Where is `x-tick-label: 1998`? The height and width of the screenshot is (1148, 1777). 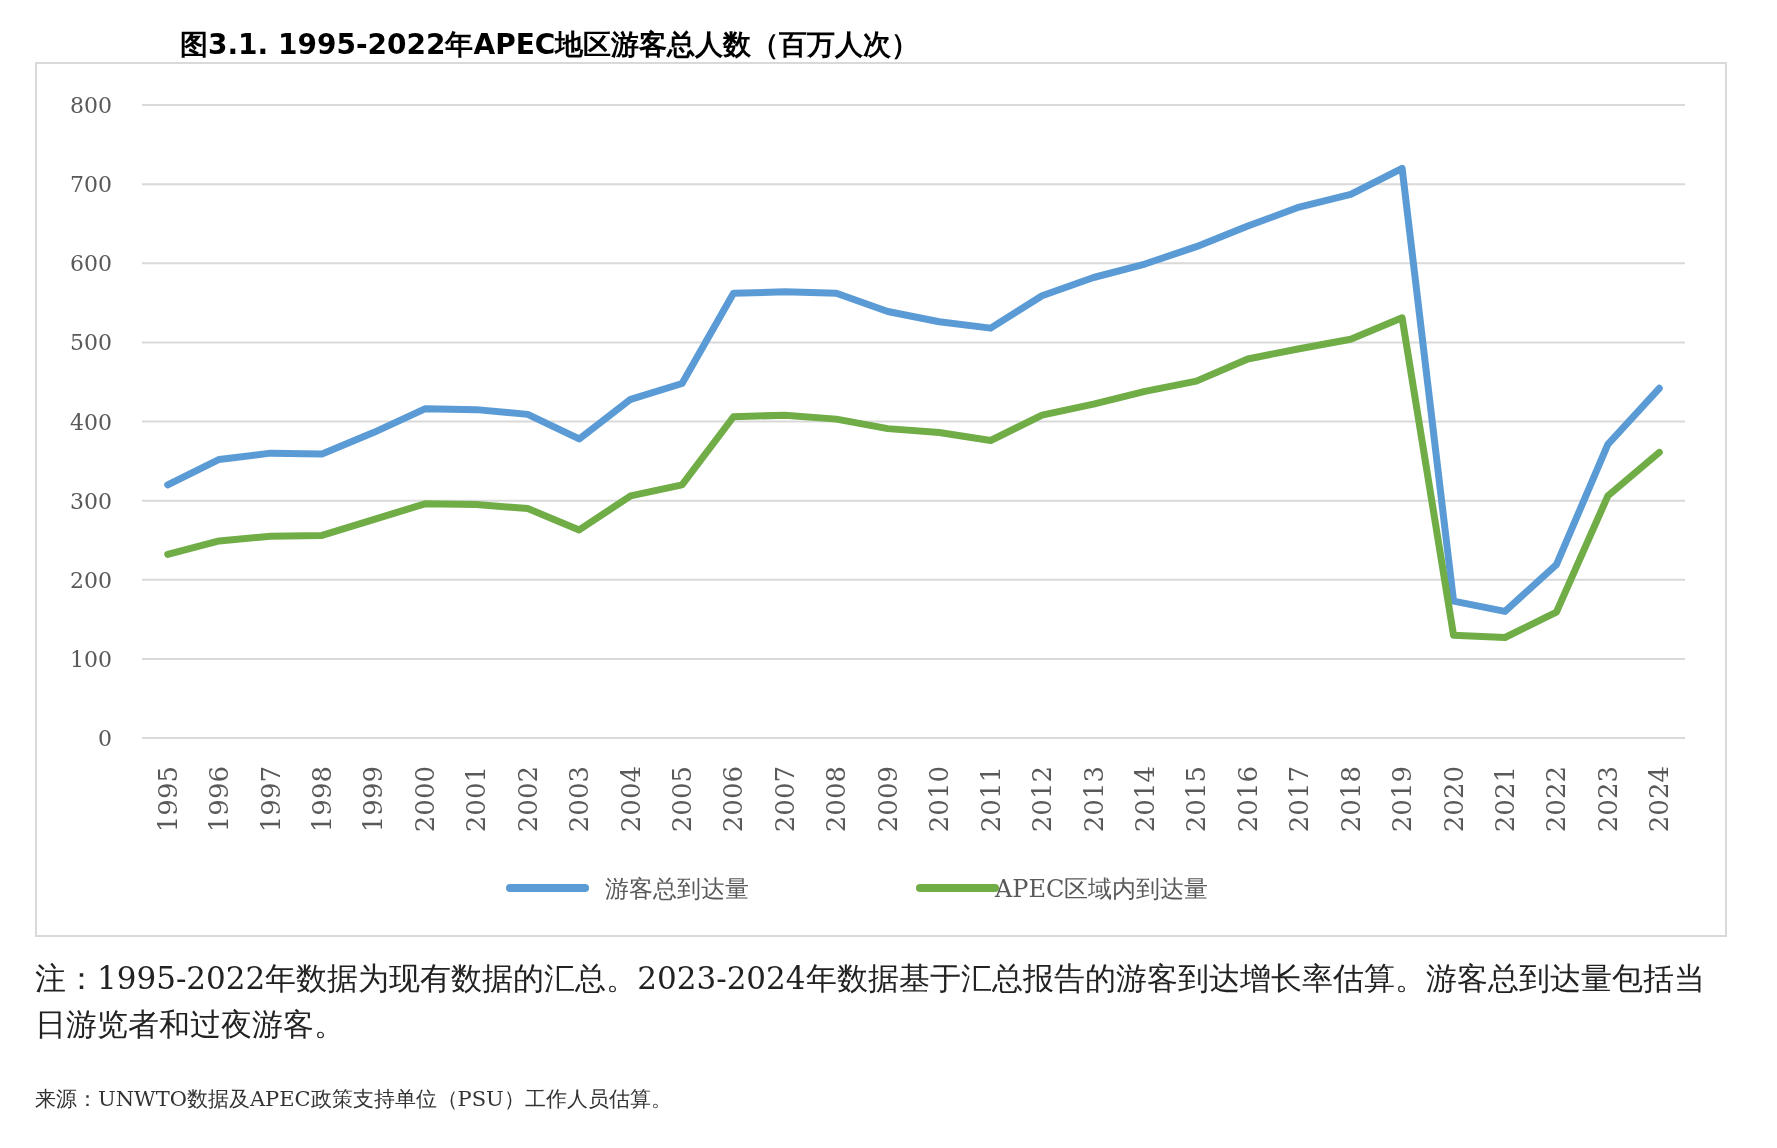 x-tick-label: 1998 is located at coordinates (322, 799).